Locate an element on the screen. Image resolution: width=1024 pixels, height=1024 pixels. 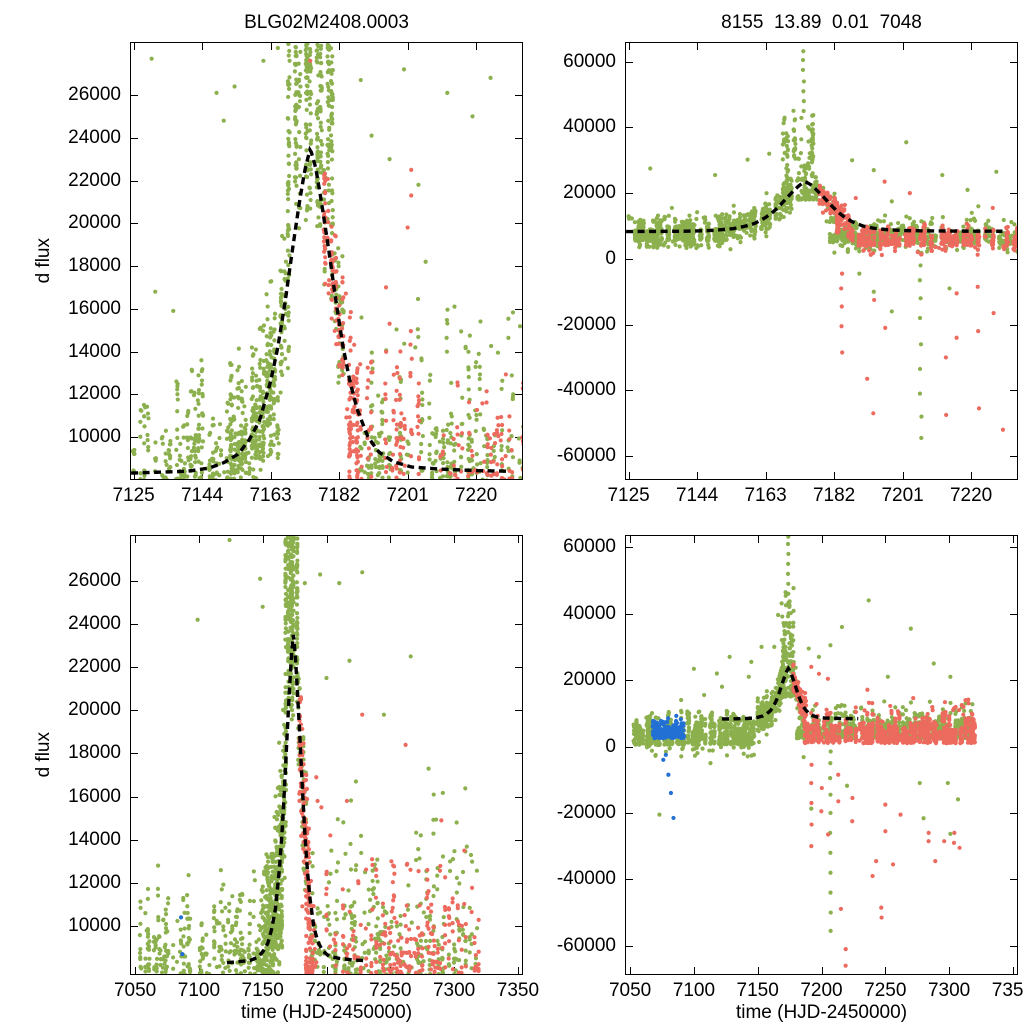
fit-parameters-title: 8155 13.89 0.01 7048 is located at coordinates (821, 22).